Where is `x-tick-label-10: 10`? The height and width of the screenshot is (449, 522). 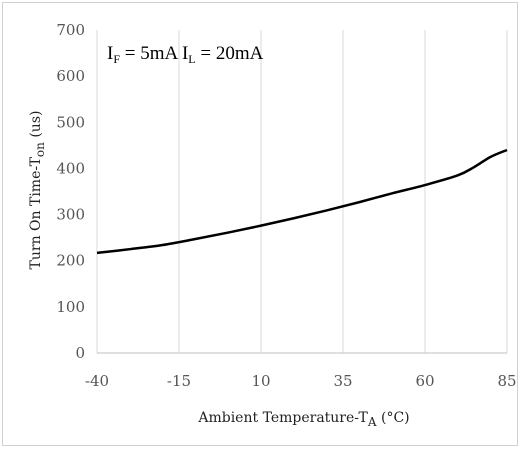 x-tick-label-10: 10 is located at coordinates (260, 381).